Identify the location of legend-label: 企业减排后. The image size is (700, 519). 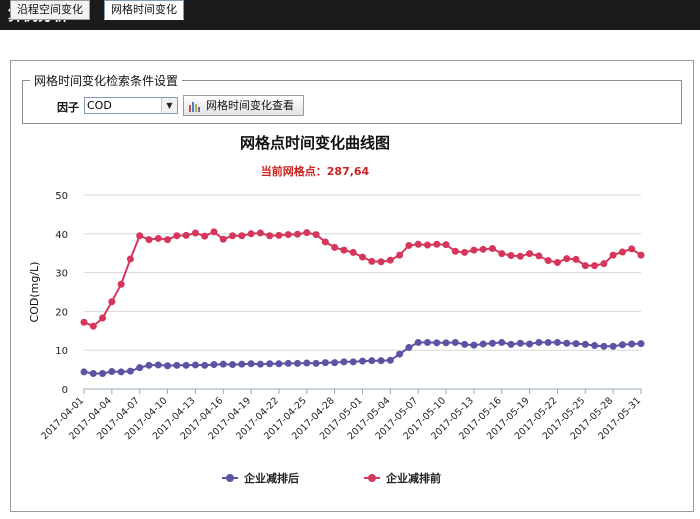
(271, 478).